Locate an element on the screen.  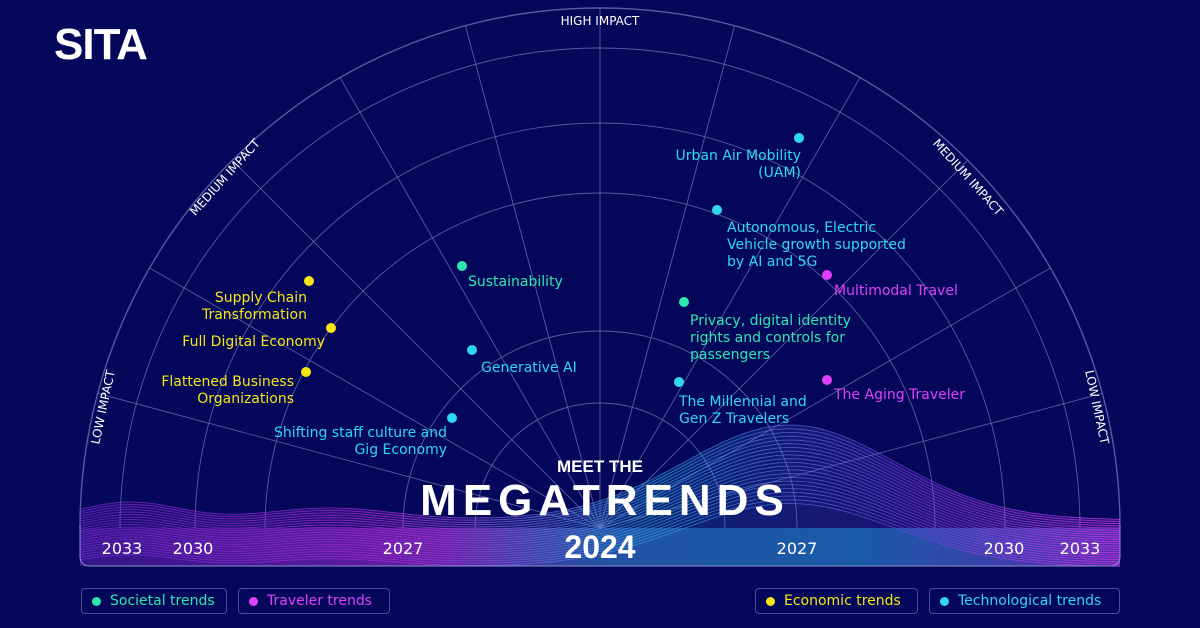
trend-label-line: Privacy, digital identity is located at coordinates (770, 321).